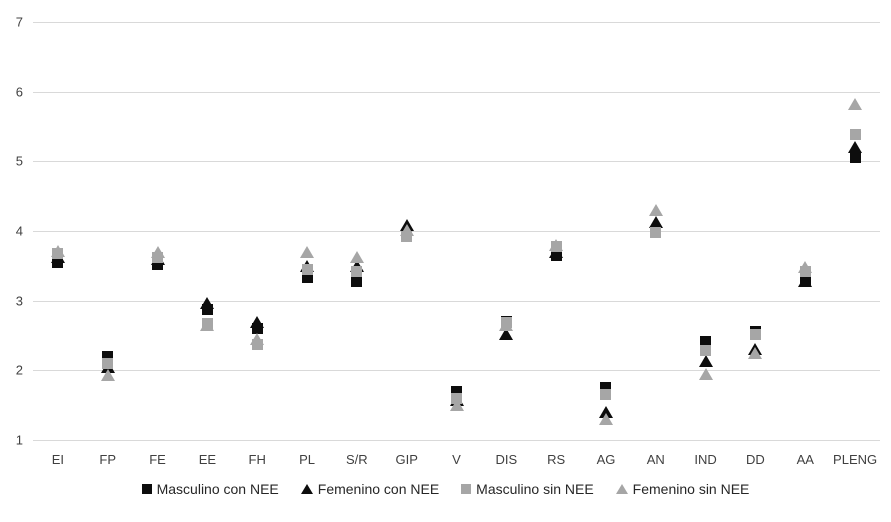 The width and height of the screenshot is (891, 522). I want to click on x-axis-category-label: EI, so click(58, 459).